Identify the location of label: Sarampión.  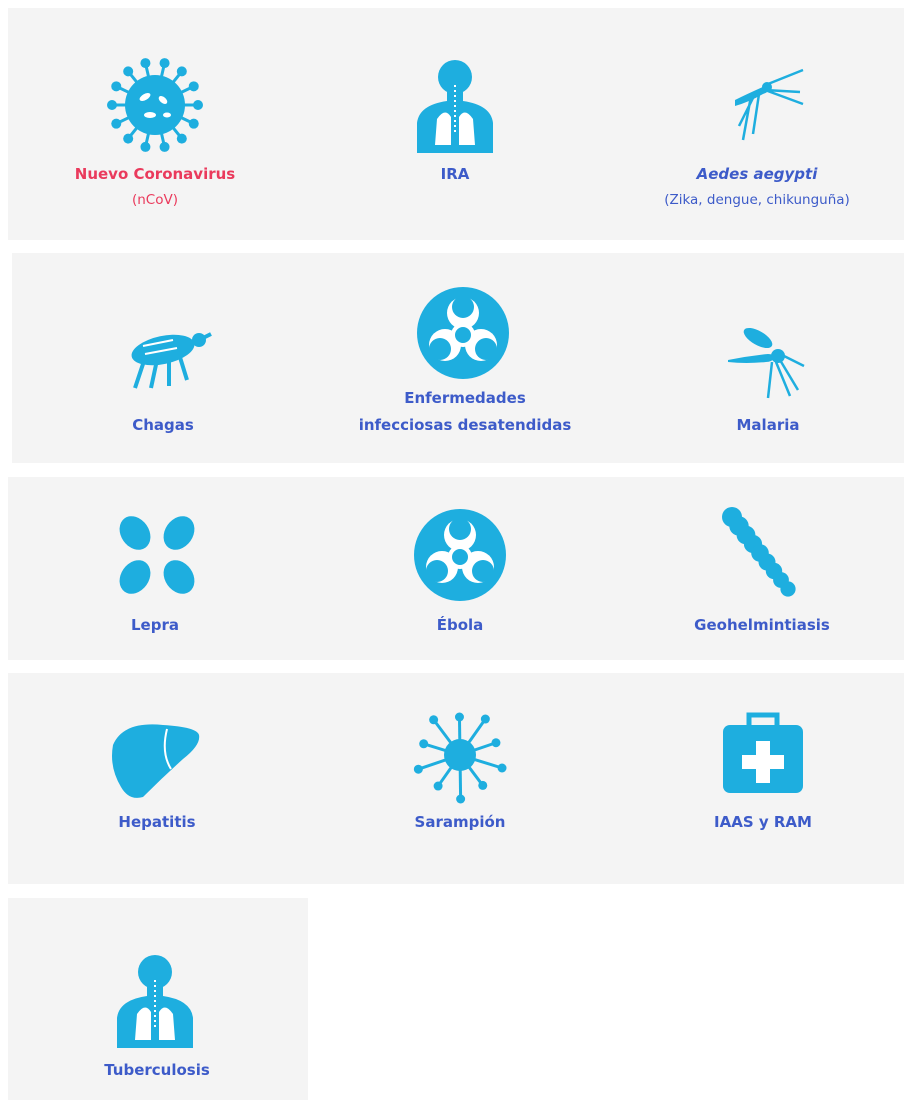
(460, 822).